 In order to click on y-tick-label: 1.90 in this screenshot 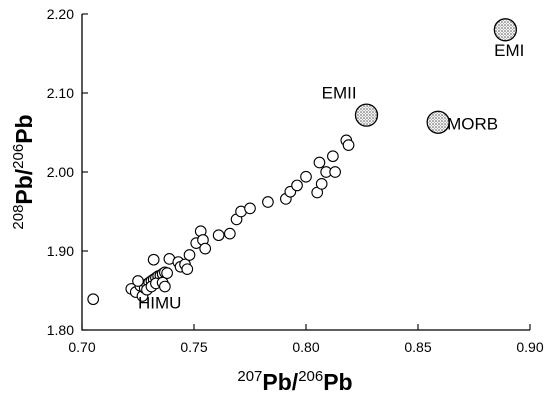, I will do `click(60, 251)`.